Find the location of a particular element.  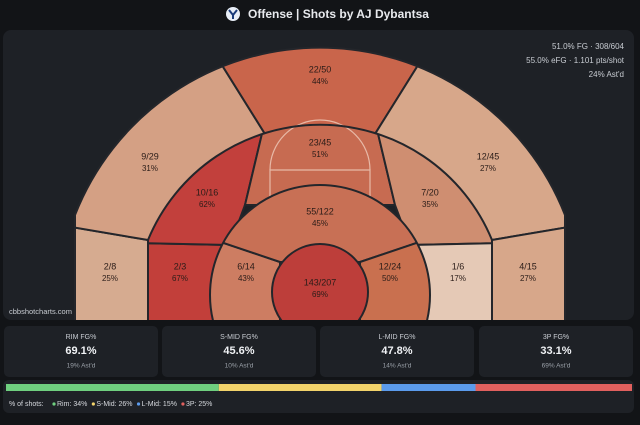

zone-group is located at coordinates (320, 252).